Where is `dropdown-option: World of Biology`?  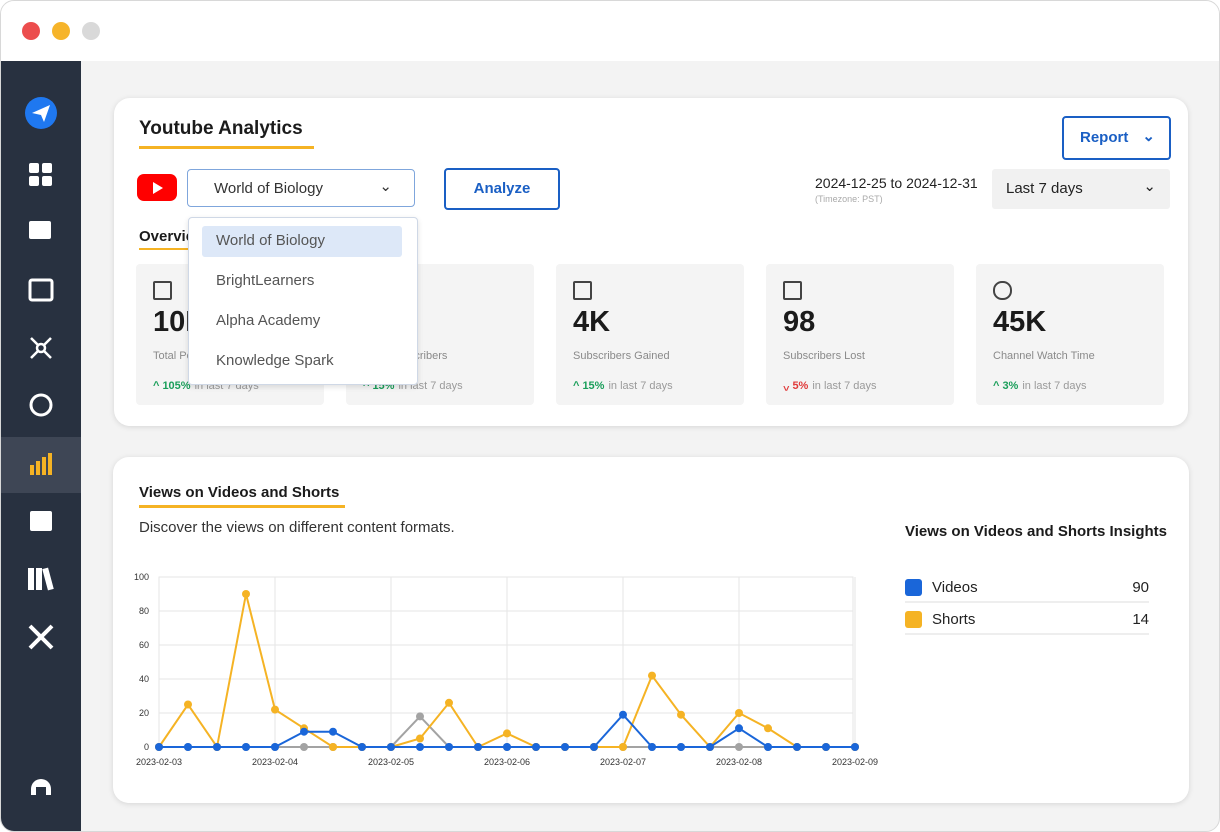 dropdown-option: World of Biology is located at coordinates (270, 240).